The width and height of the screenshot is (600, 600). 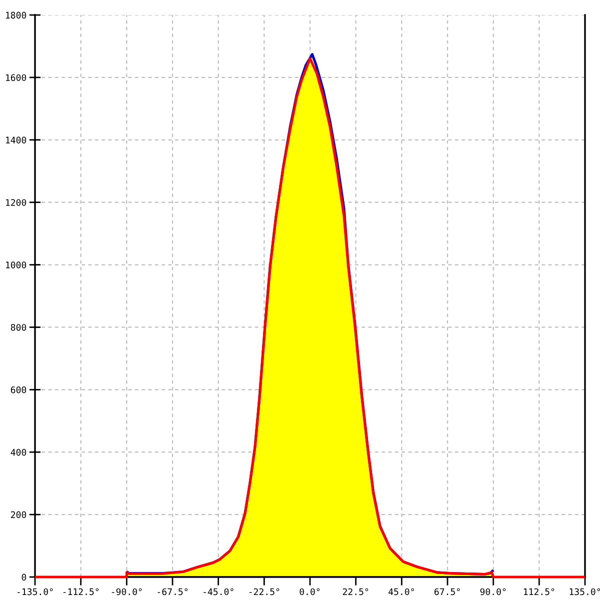 What do you see at coordinates (401, 592) in the screenshot?
I see `x-tick-label: 45.0°` at bounding box center [401, 592].